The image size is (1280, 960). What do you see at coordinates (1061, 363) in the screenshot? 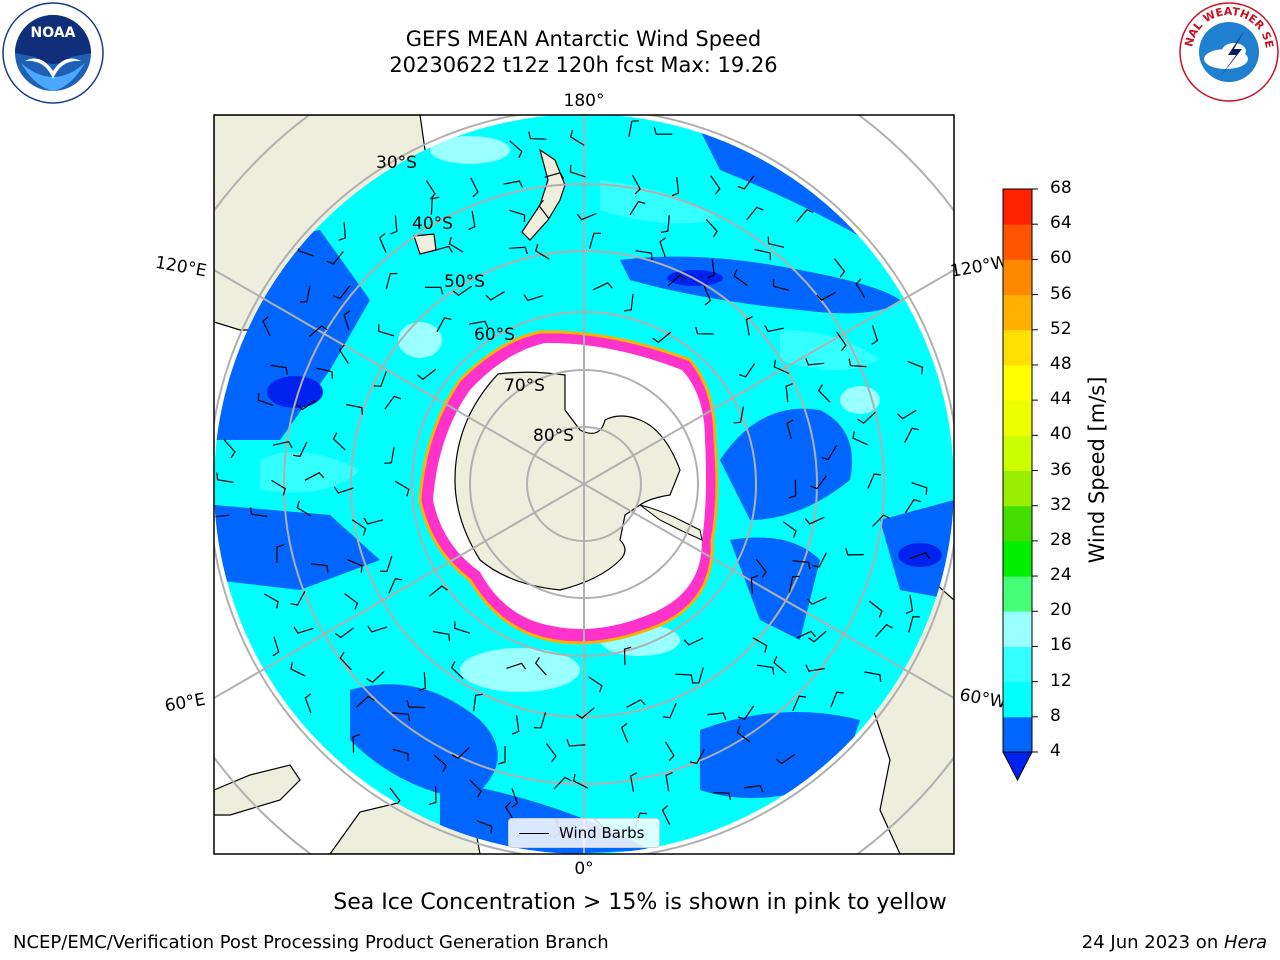
I see `colorbar-tick-label: 48` at bounding box center [1061, 363].